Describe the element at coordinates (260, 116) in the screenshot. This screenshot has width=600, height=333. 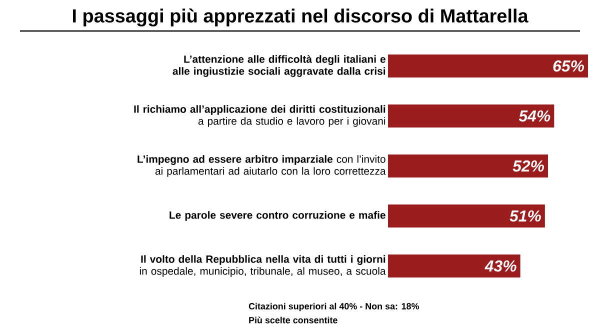
I see `y-tick-label: Il richiamo all’applicazione dei diritti costituzionali a partire da studio e lavoro per i giovani` at that location.